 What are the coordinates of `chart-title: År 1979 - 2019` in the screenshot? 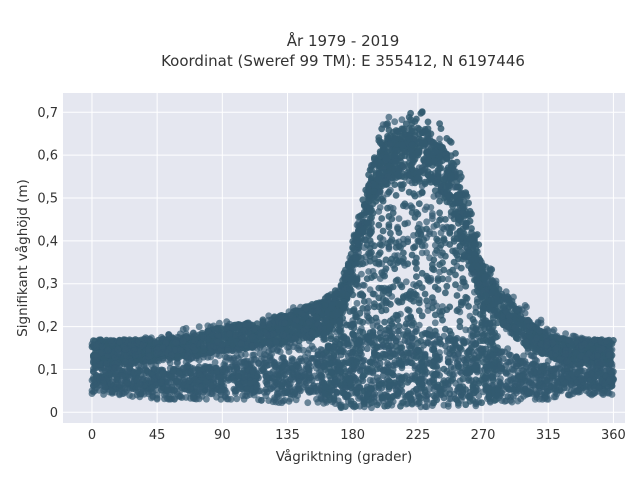 It's located at (343, 40).